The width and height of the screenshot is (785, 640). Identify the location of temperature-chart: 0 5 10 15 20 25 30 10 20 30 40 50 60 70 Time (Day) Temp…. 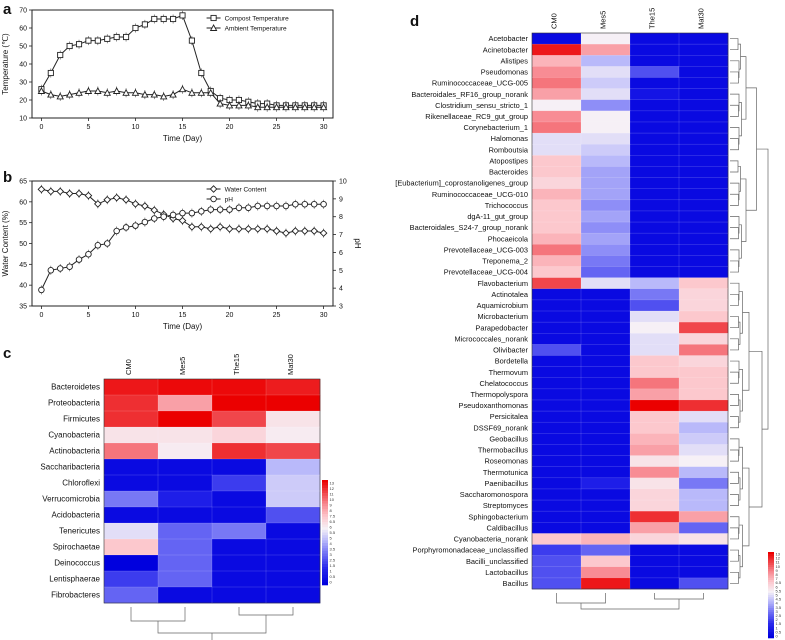
(167, 75).